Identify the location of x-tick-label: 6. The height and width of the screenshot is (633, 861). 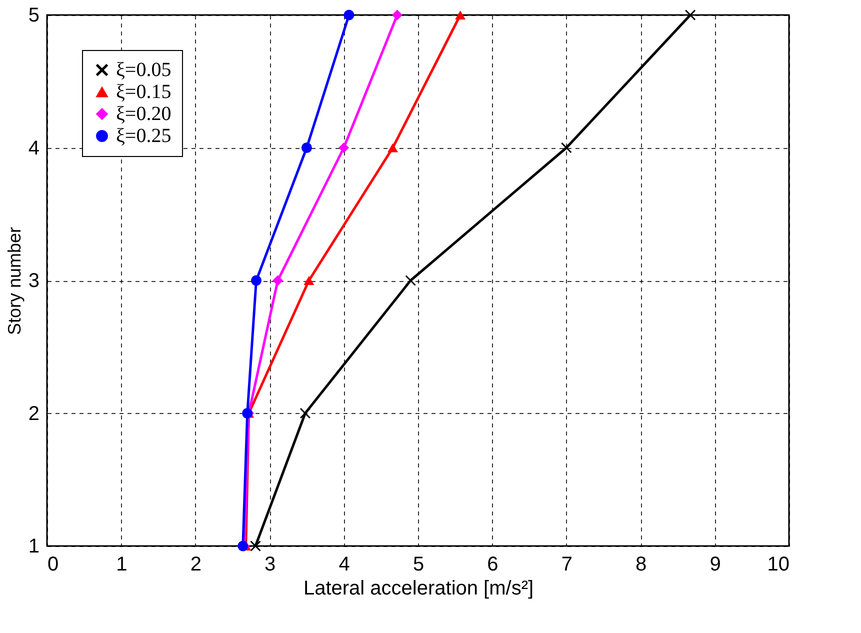
(492, 565).